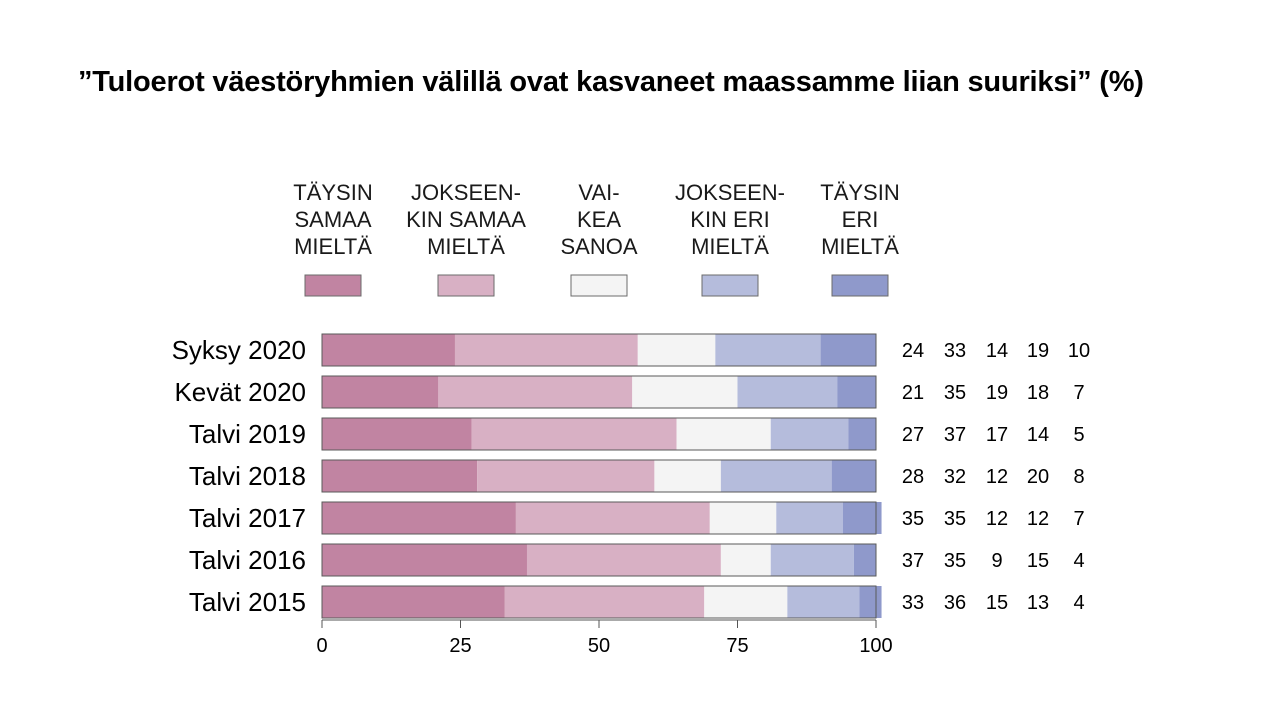 Image resolution: width=1280 pixels, height=720 pixels. What do you see at coordinates (321, 646) in the screenshot?
I see `x-tick-label: 0` at bounding box center [321, 646].